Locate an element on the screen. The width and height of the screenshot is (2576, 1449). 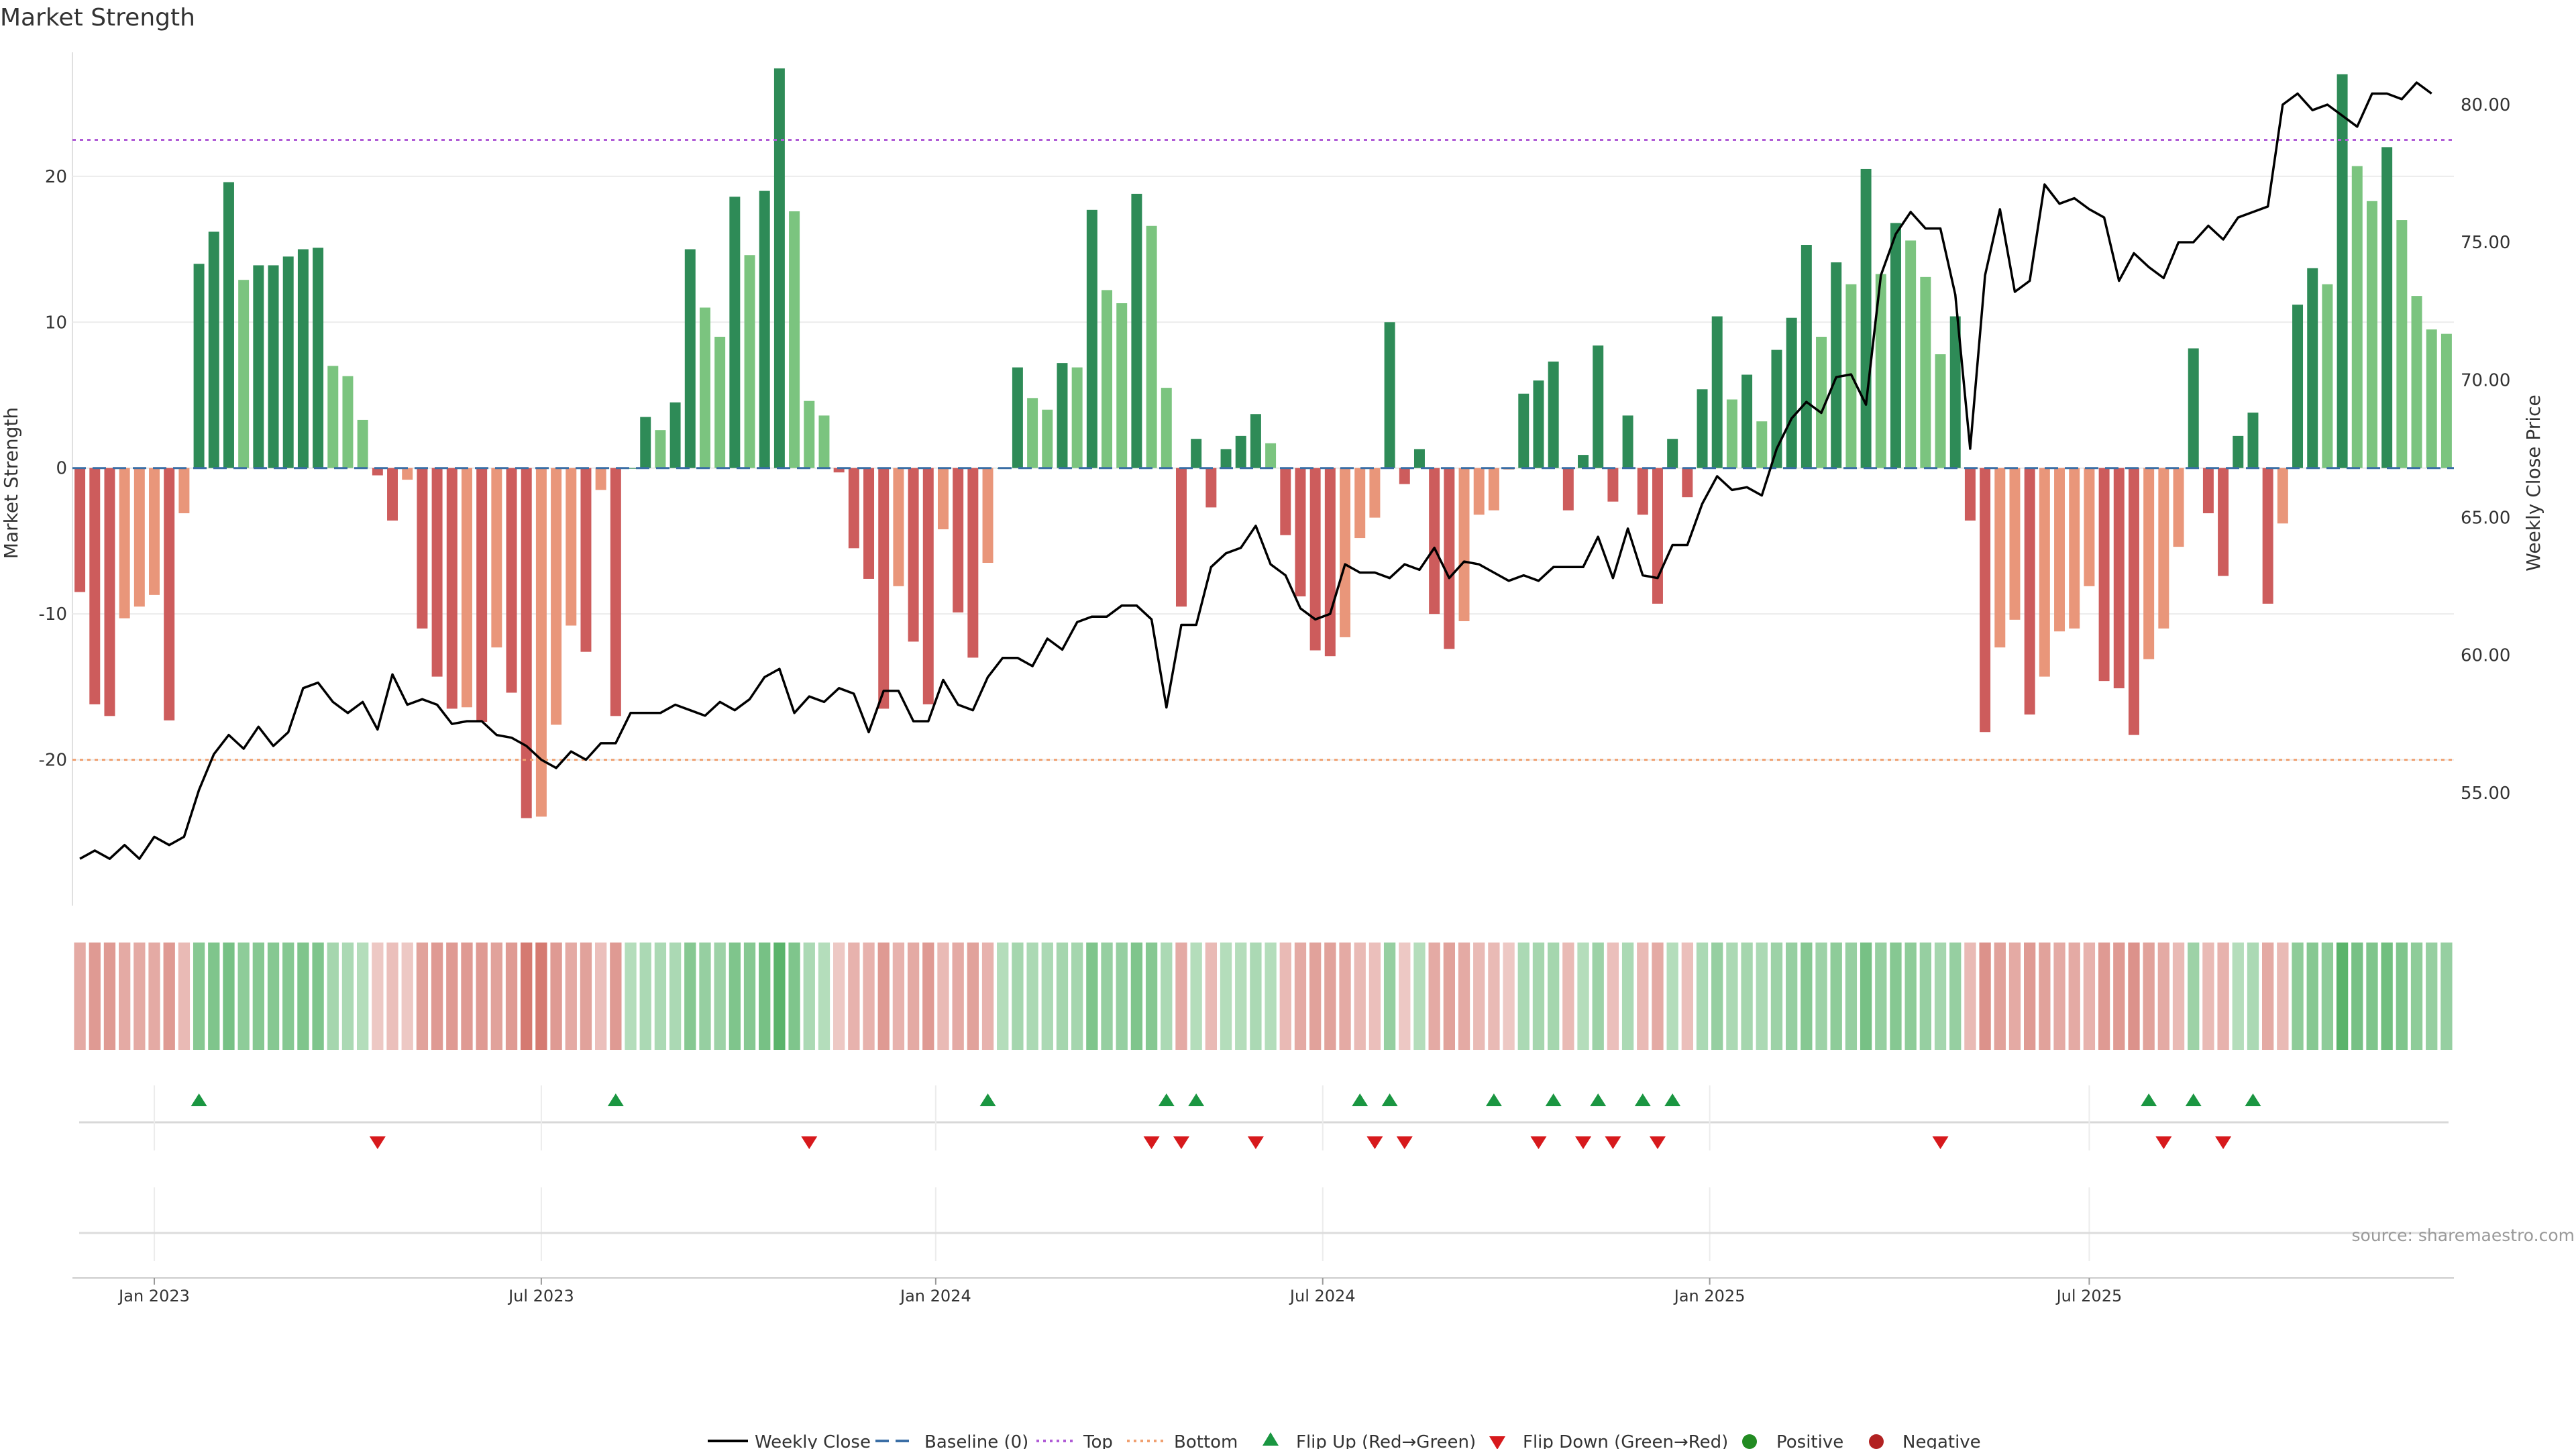
legend-bottom: Bottom is located at coordinates (1182, 1440).